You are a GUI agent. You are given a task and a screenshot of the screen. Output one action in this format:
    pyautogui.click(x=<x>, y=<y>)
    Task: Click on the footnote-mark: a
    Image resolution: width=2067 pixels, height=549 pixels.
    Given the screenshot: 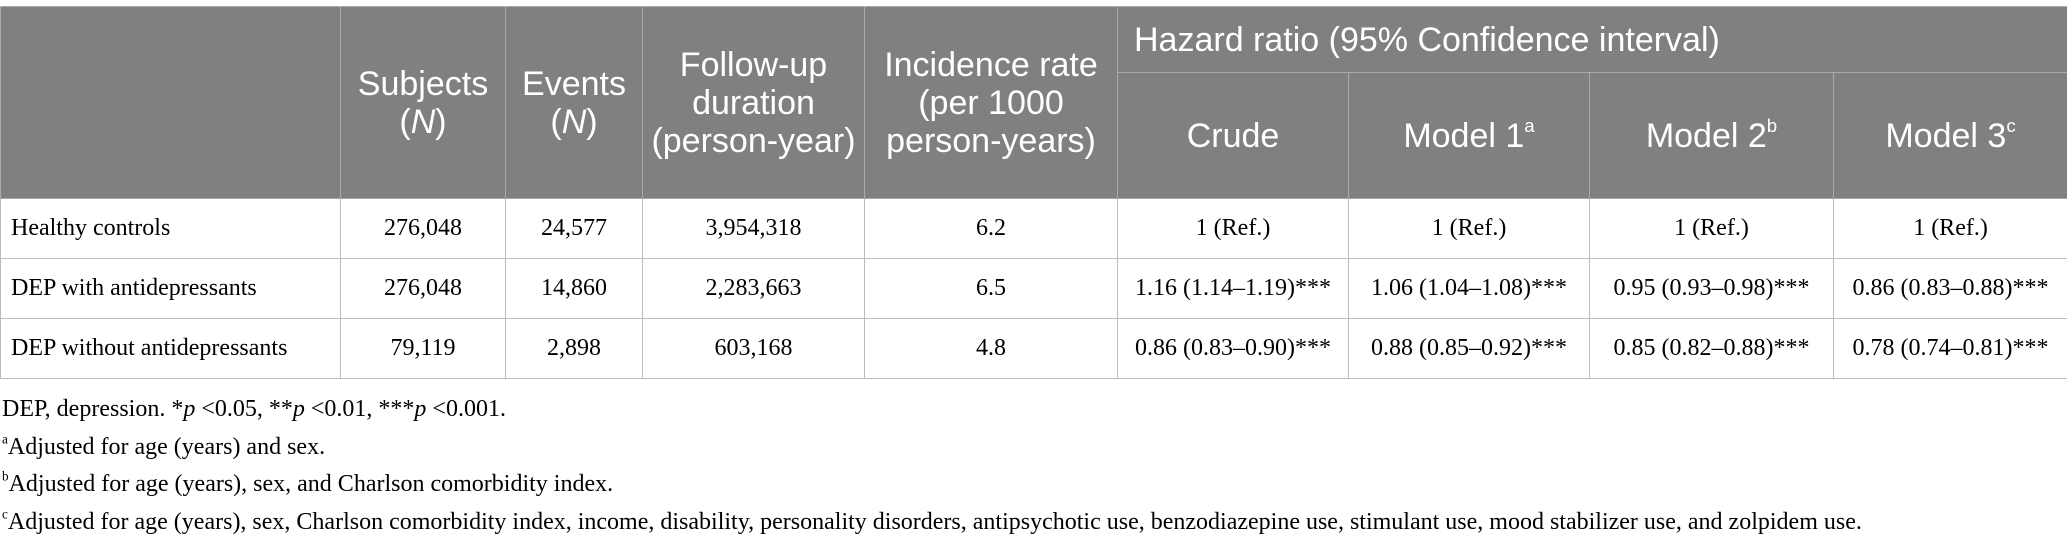 What is the action you would take?
    pyautogui.click(x=1529, y=125)
    